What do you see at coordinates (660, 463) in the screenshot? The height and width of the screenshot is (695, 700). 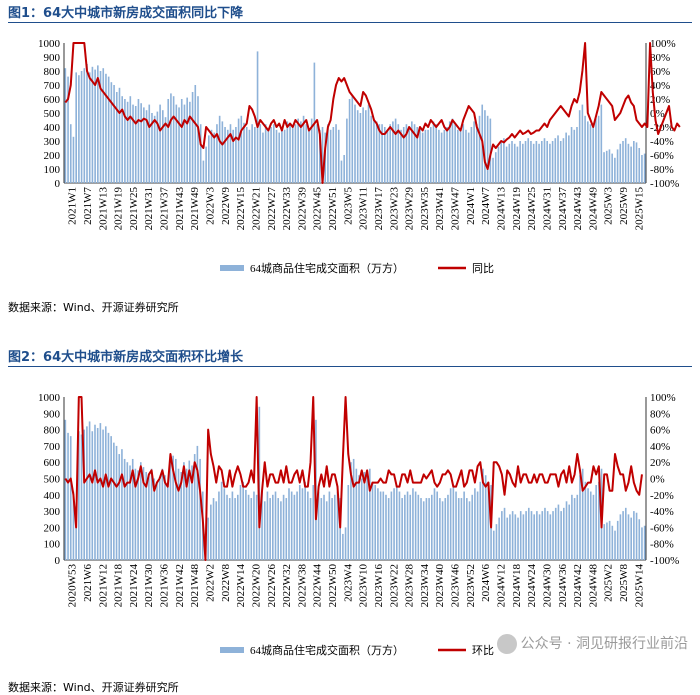 I see `right-tick-label: 20%` at bounding box center [660, 463].